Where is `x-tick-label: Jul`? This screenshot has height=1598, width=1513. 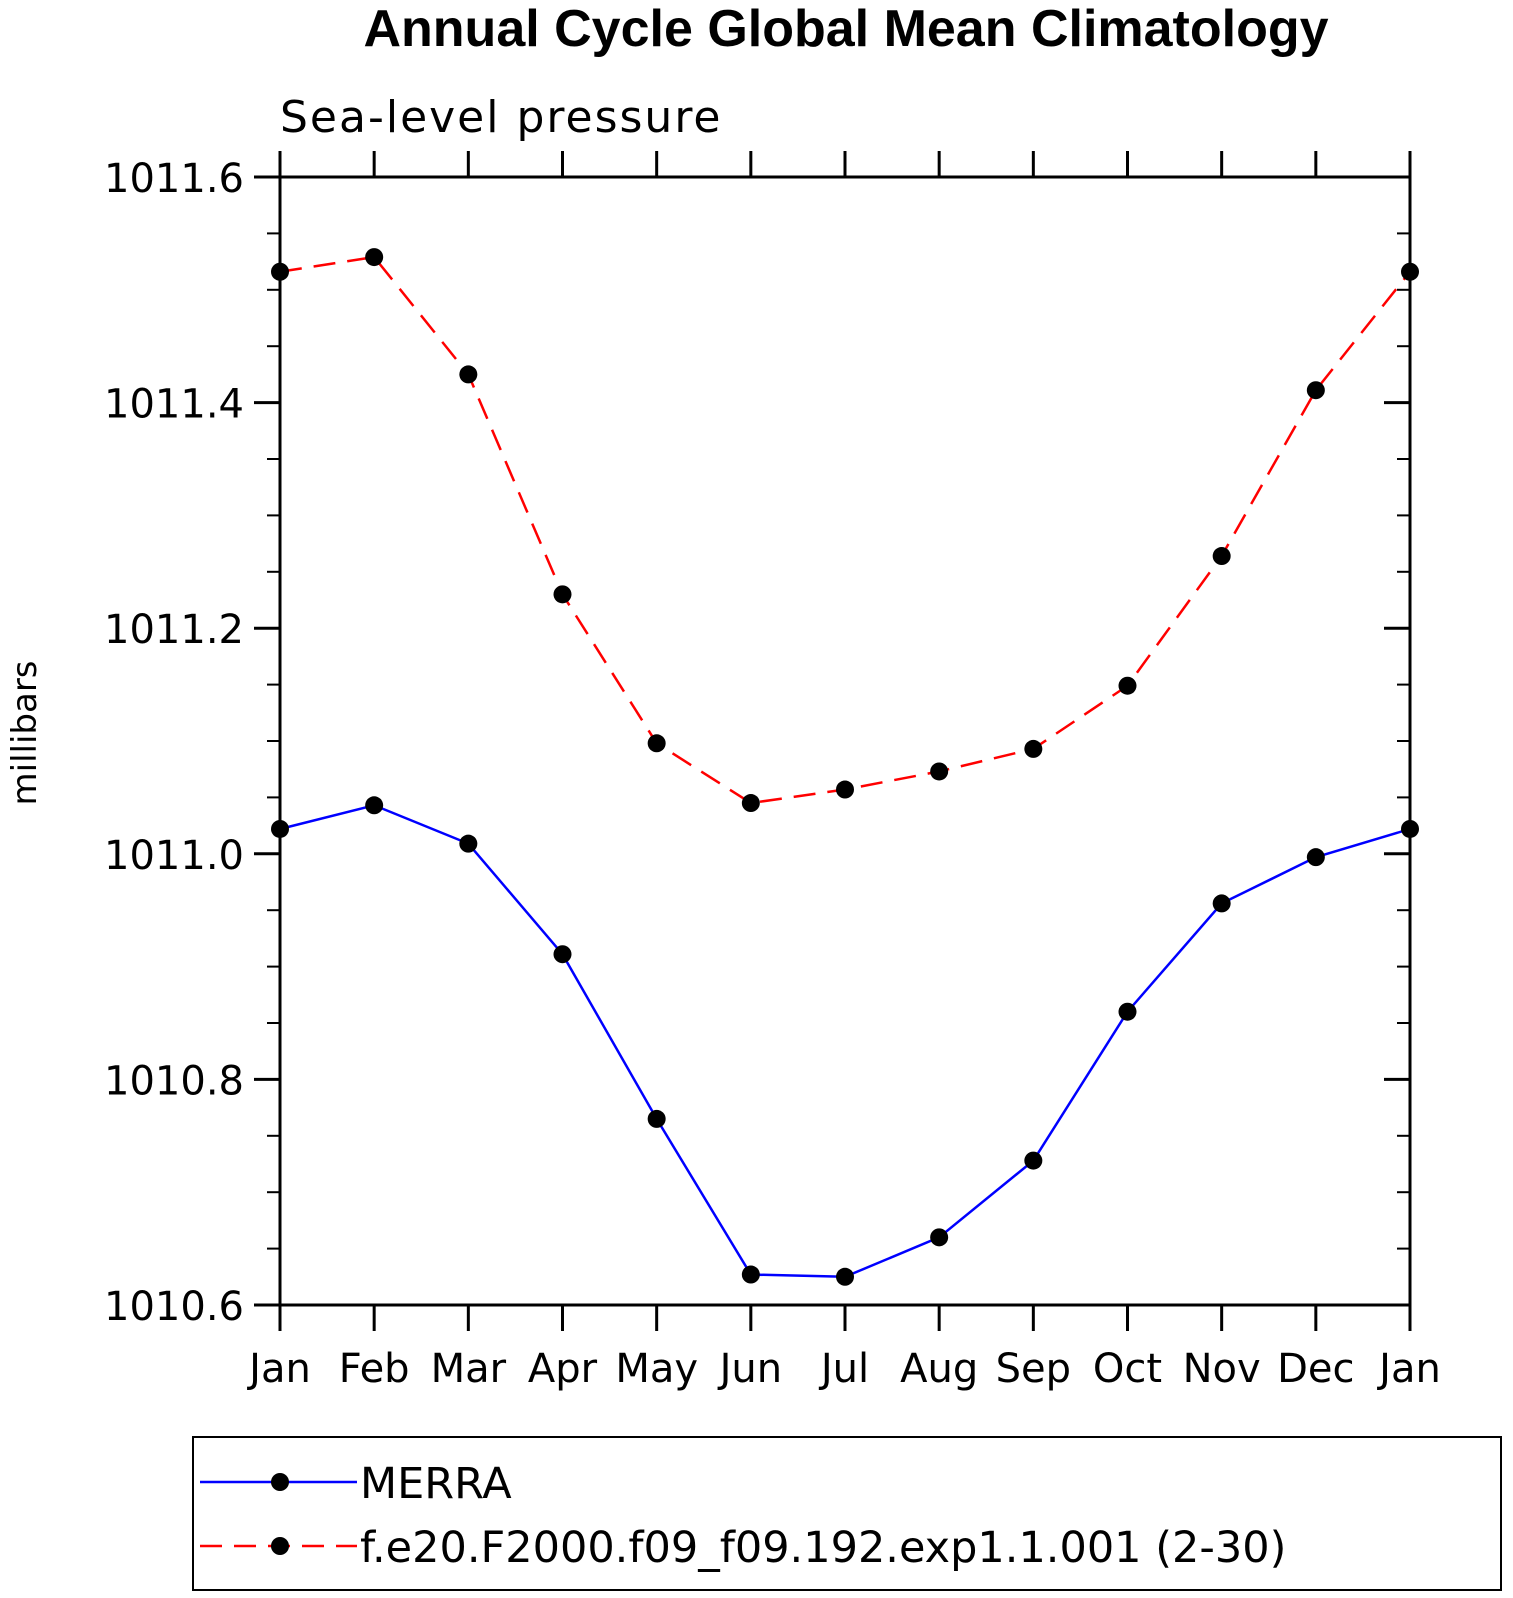 x-tick-label: Jul is located at coordinates (843, 1369).